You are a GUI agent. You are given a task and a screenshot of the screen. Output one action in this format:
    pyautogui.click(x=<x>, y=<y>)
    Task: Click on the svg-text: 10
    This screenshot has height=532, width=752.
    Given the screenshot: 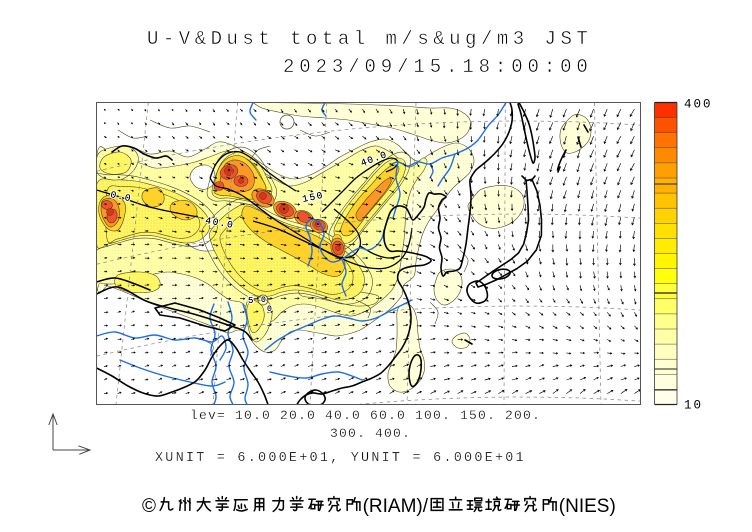 What is the action you would take?
    pyautogui.click(x=693, y=406)
    